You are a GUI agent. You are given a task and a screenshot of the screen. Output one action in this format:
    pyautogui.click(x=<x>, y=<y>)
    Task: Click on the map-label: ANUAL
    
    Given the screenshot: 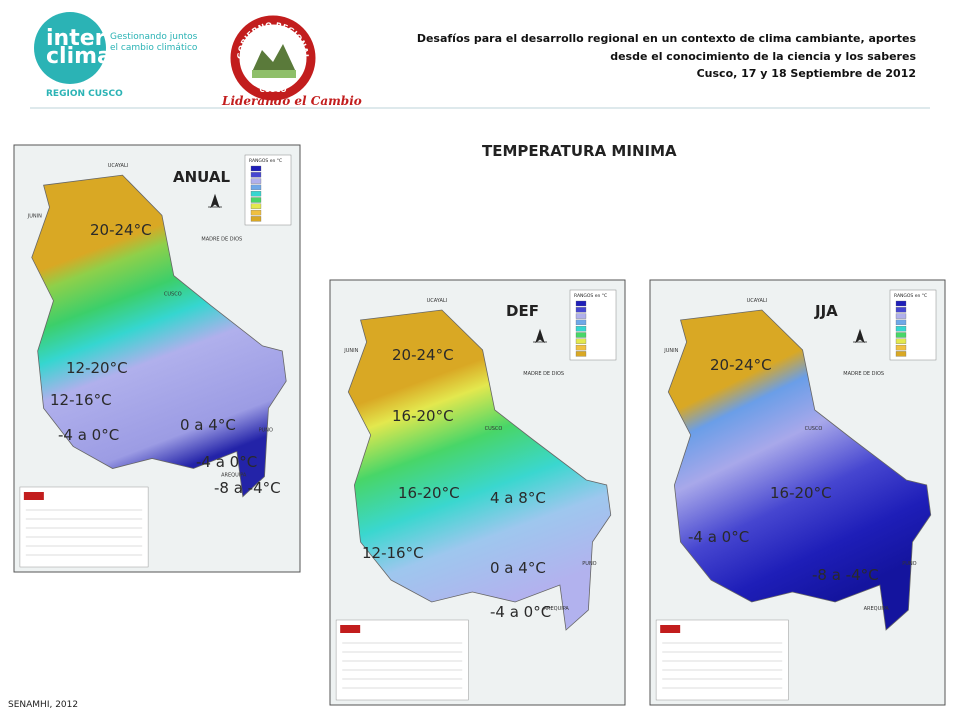 What is the action you would take?
    pyautogui.click(x=202, y=177)
    